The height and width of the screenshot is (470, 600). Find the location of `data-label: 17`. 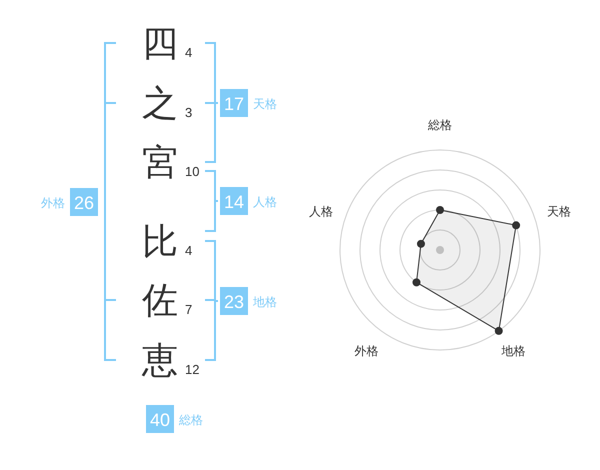

data-label: 17 is located at coordinates (234, 104).